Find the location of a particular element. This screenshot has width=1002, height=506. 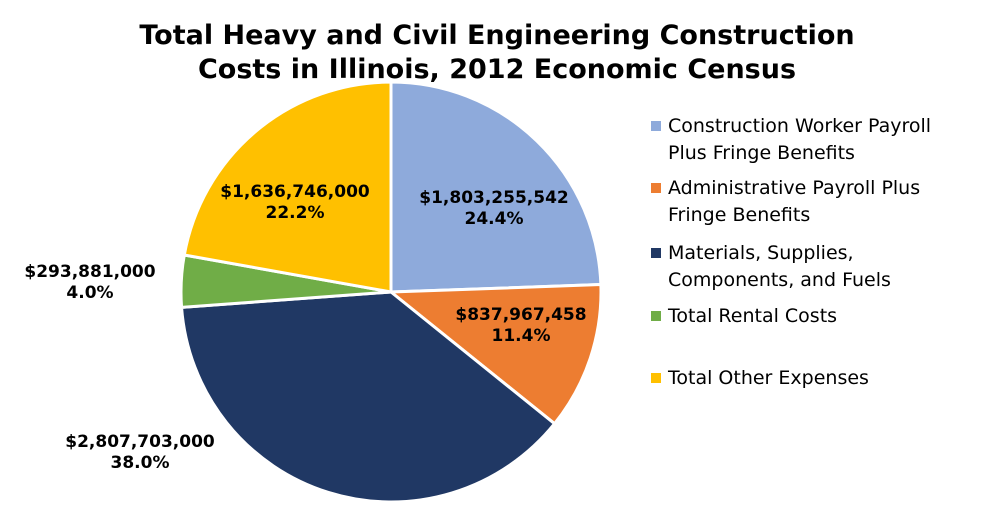

data-label-value-5: $1,636,746,000 is located at coordinates (295, 192).